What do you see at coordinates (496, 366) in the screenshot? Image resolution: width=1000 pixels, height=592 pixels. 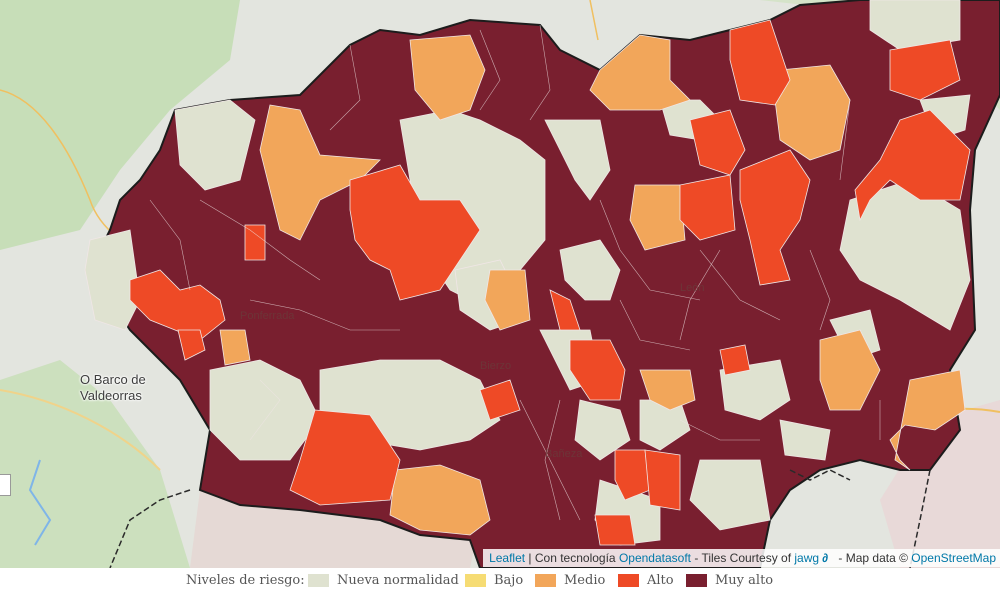 I see `town-label-bierzo: Bierzo` at bounding box center [496, 366].